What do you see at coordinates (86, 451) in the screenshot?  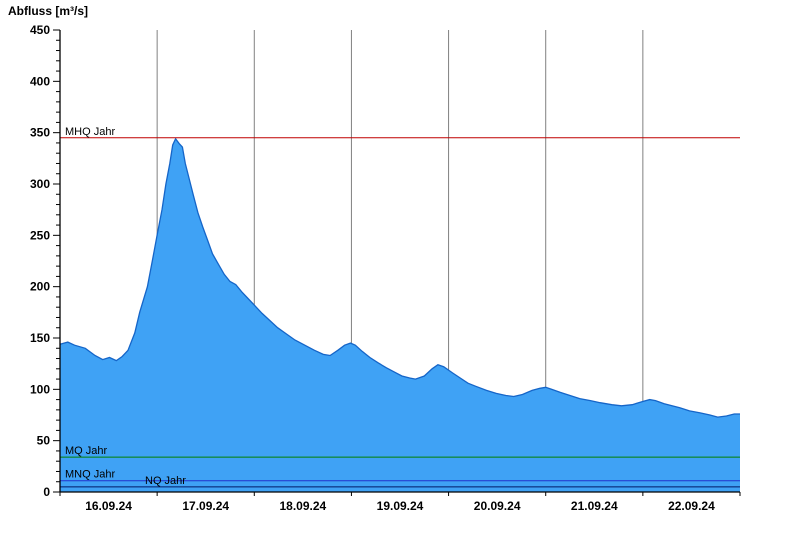 I see `ref-line-label-mq-jahr: MQ Jahr` at bounding box center [86, 451].